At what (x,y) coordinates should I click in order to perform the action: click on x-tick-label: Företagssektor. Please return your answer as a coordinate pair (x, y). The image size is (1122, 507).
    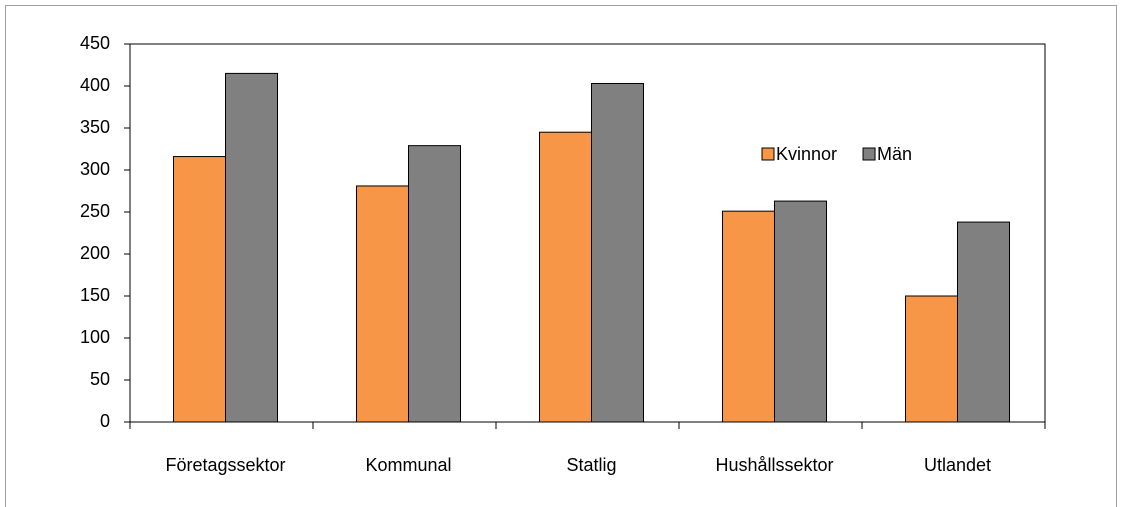
    Looking at the image, I should click on (225, 465).